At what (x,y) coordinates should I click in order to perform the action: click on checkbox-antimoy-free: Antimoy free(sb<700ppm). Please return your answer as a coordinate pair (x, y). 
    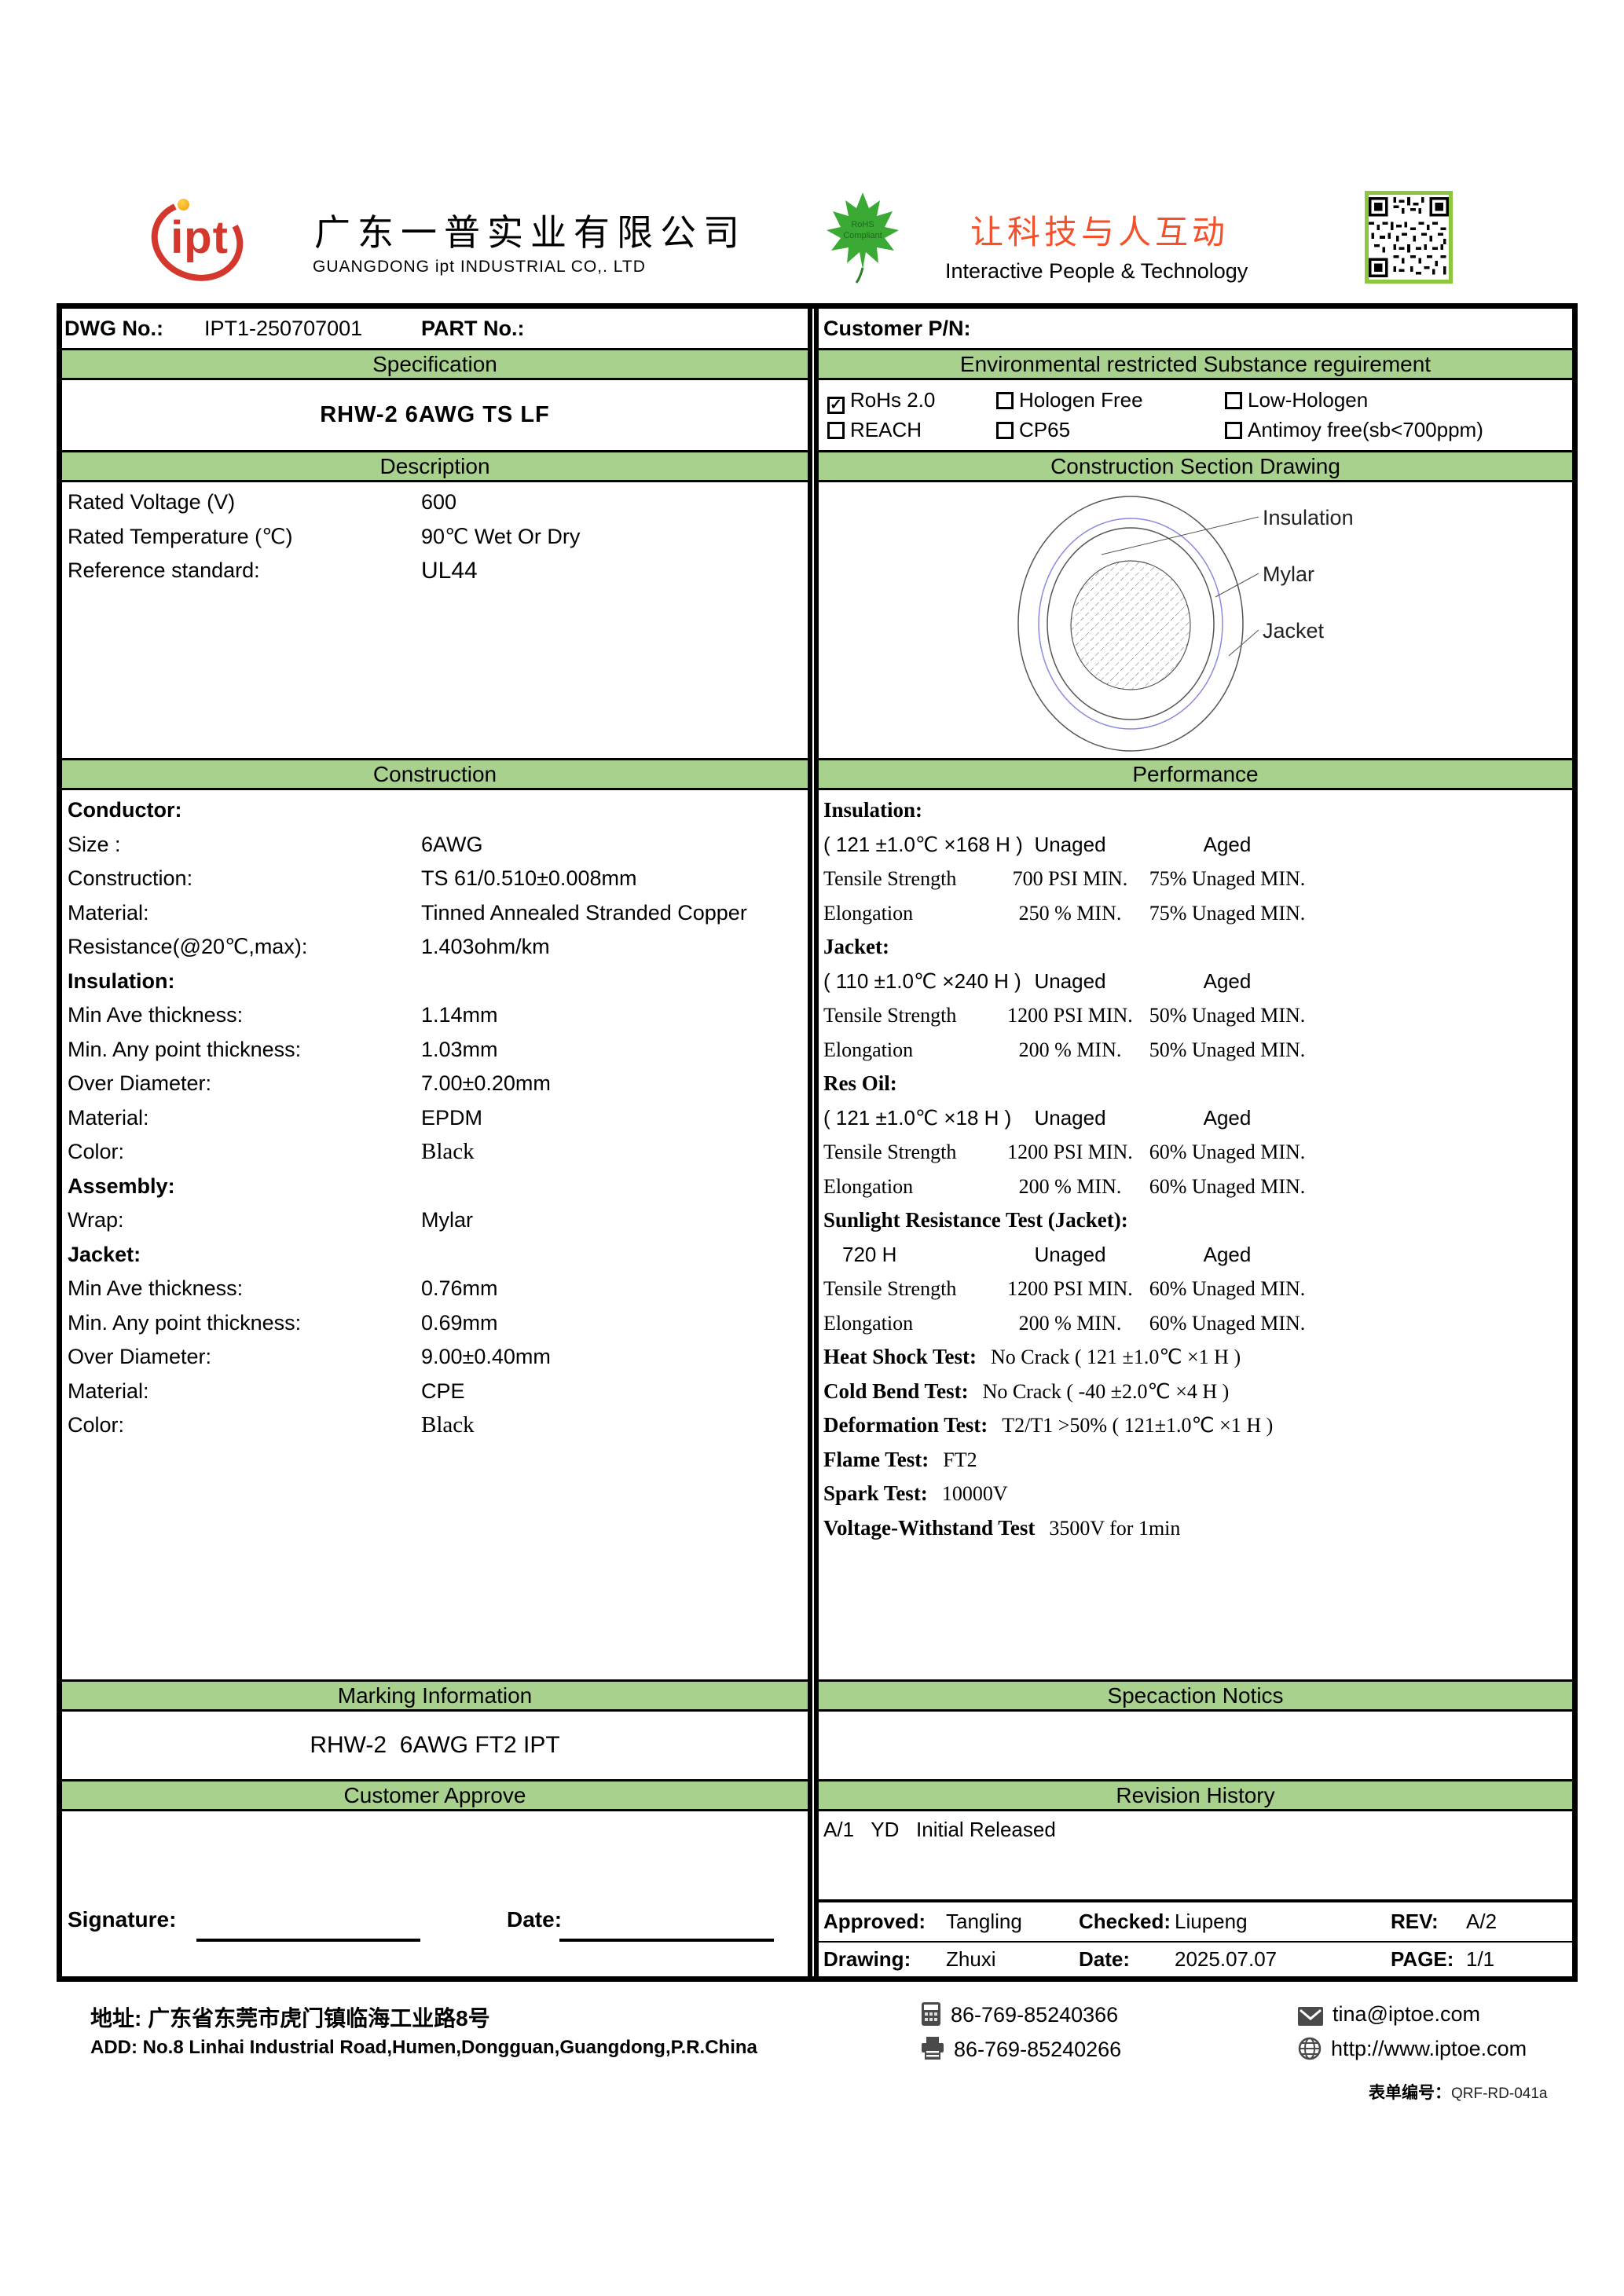
    Looking at the image, I should click on (1354, 429).